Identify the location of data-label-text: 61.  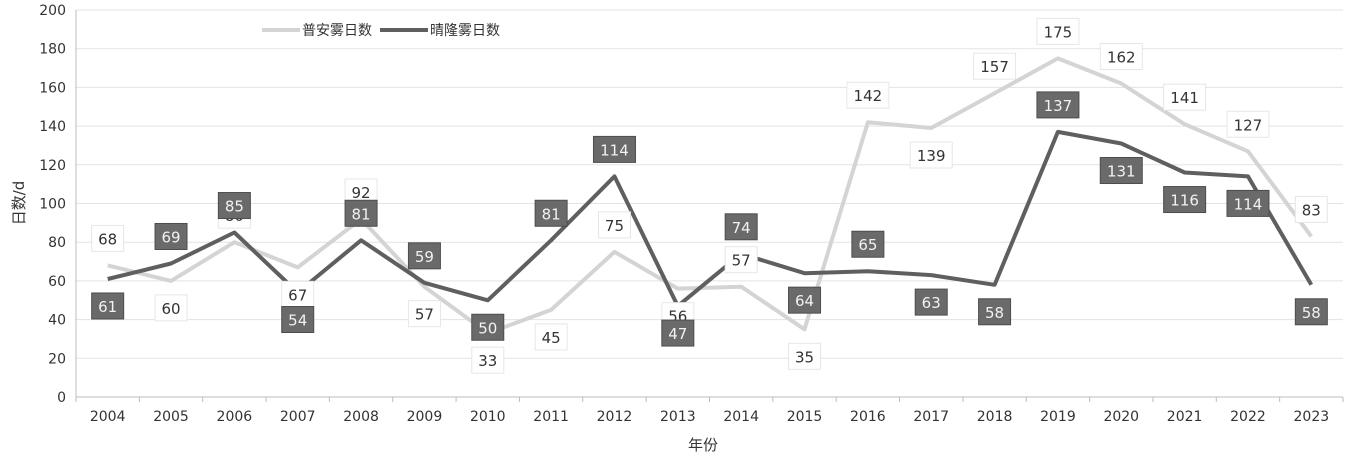
(107, 307).